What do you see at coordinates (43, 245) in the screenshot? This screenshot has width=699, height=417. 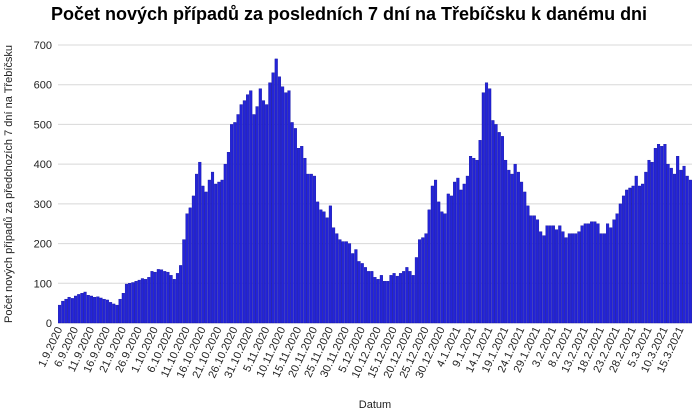 I see `y-tick-label: 200` at bounding box center [43, 245].